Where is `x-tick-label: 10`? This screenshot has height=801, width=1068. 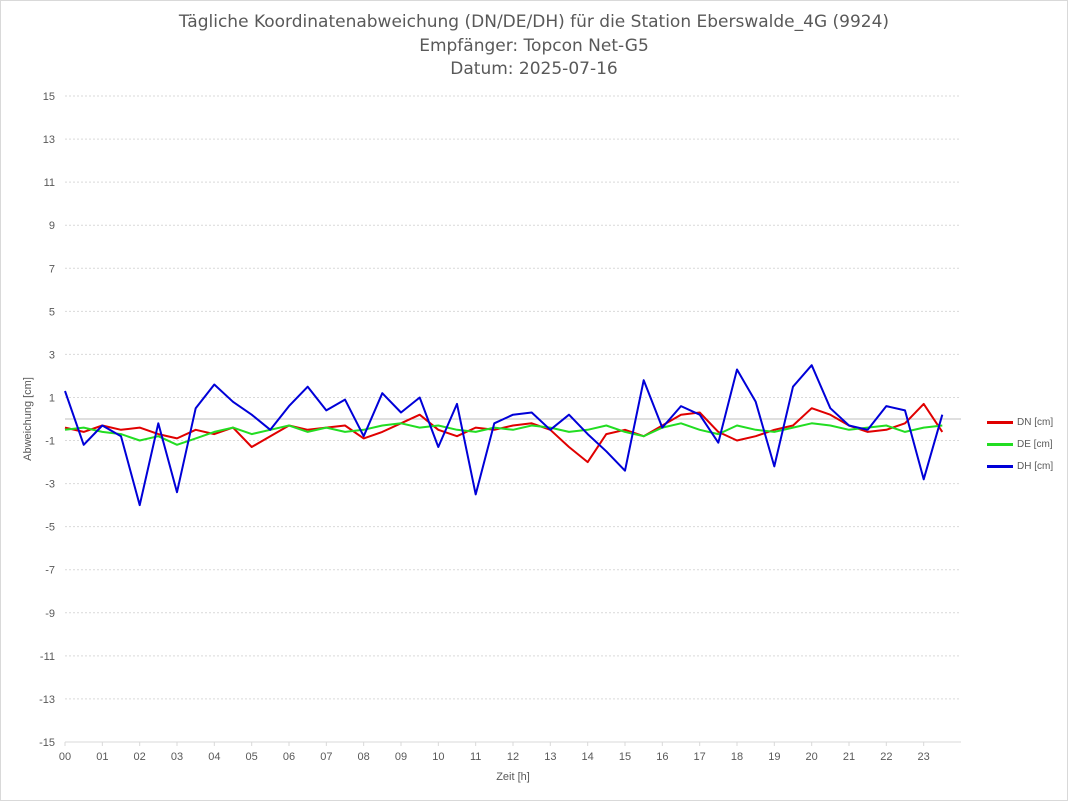 x-tick-label: 10 is located at coordinates (438, 757).